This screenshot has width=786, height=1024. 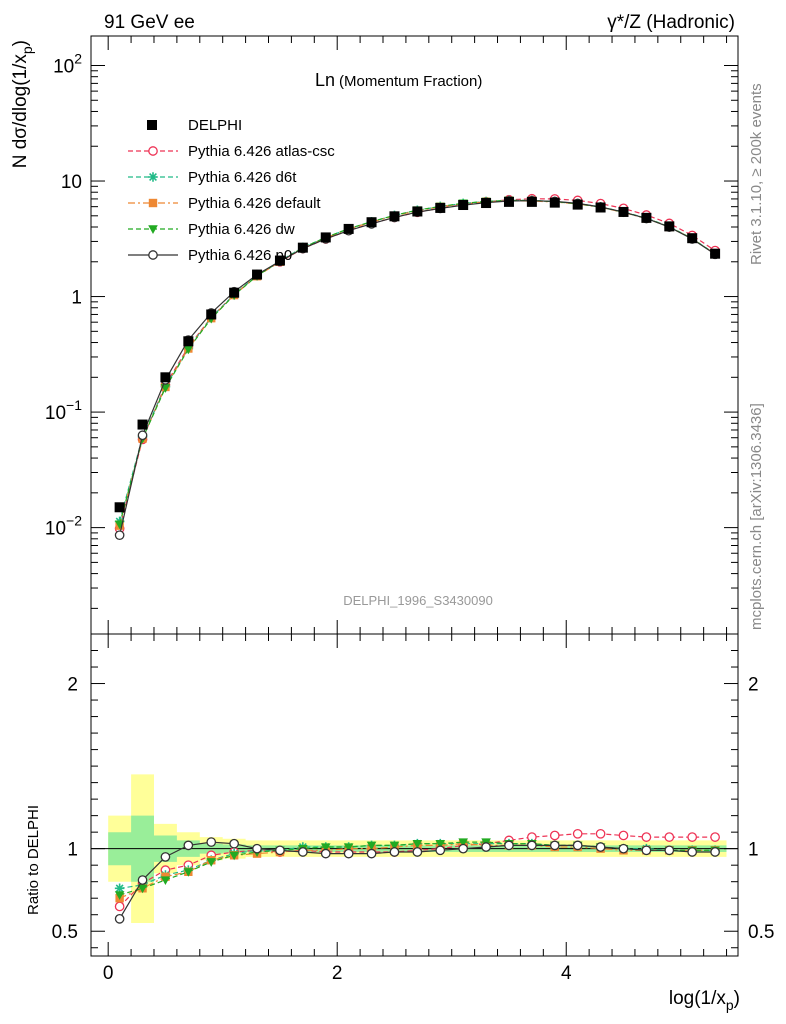 What do you see at coordinates (119, 888) in the screenshot?
I see `ratio-point-d6t` at bounding box center [119, 888].